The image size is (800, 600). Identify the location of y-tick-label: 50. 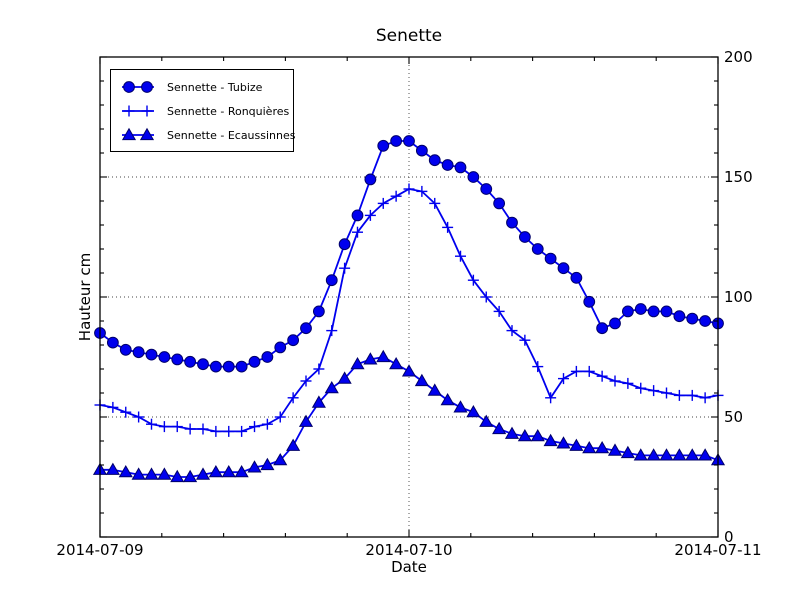
(734, 417).